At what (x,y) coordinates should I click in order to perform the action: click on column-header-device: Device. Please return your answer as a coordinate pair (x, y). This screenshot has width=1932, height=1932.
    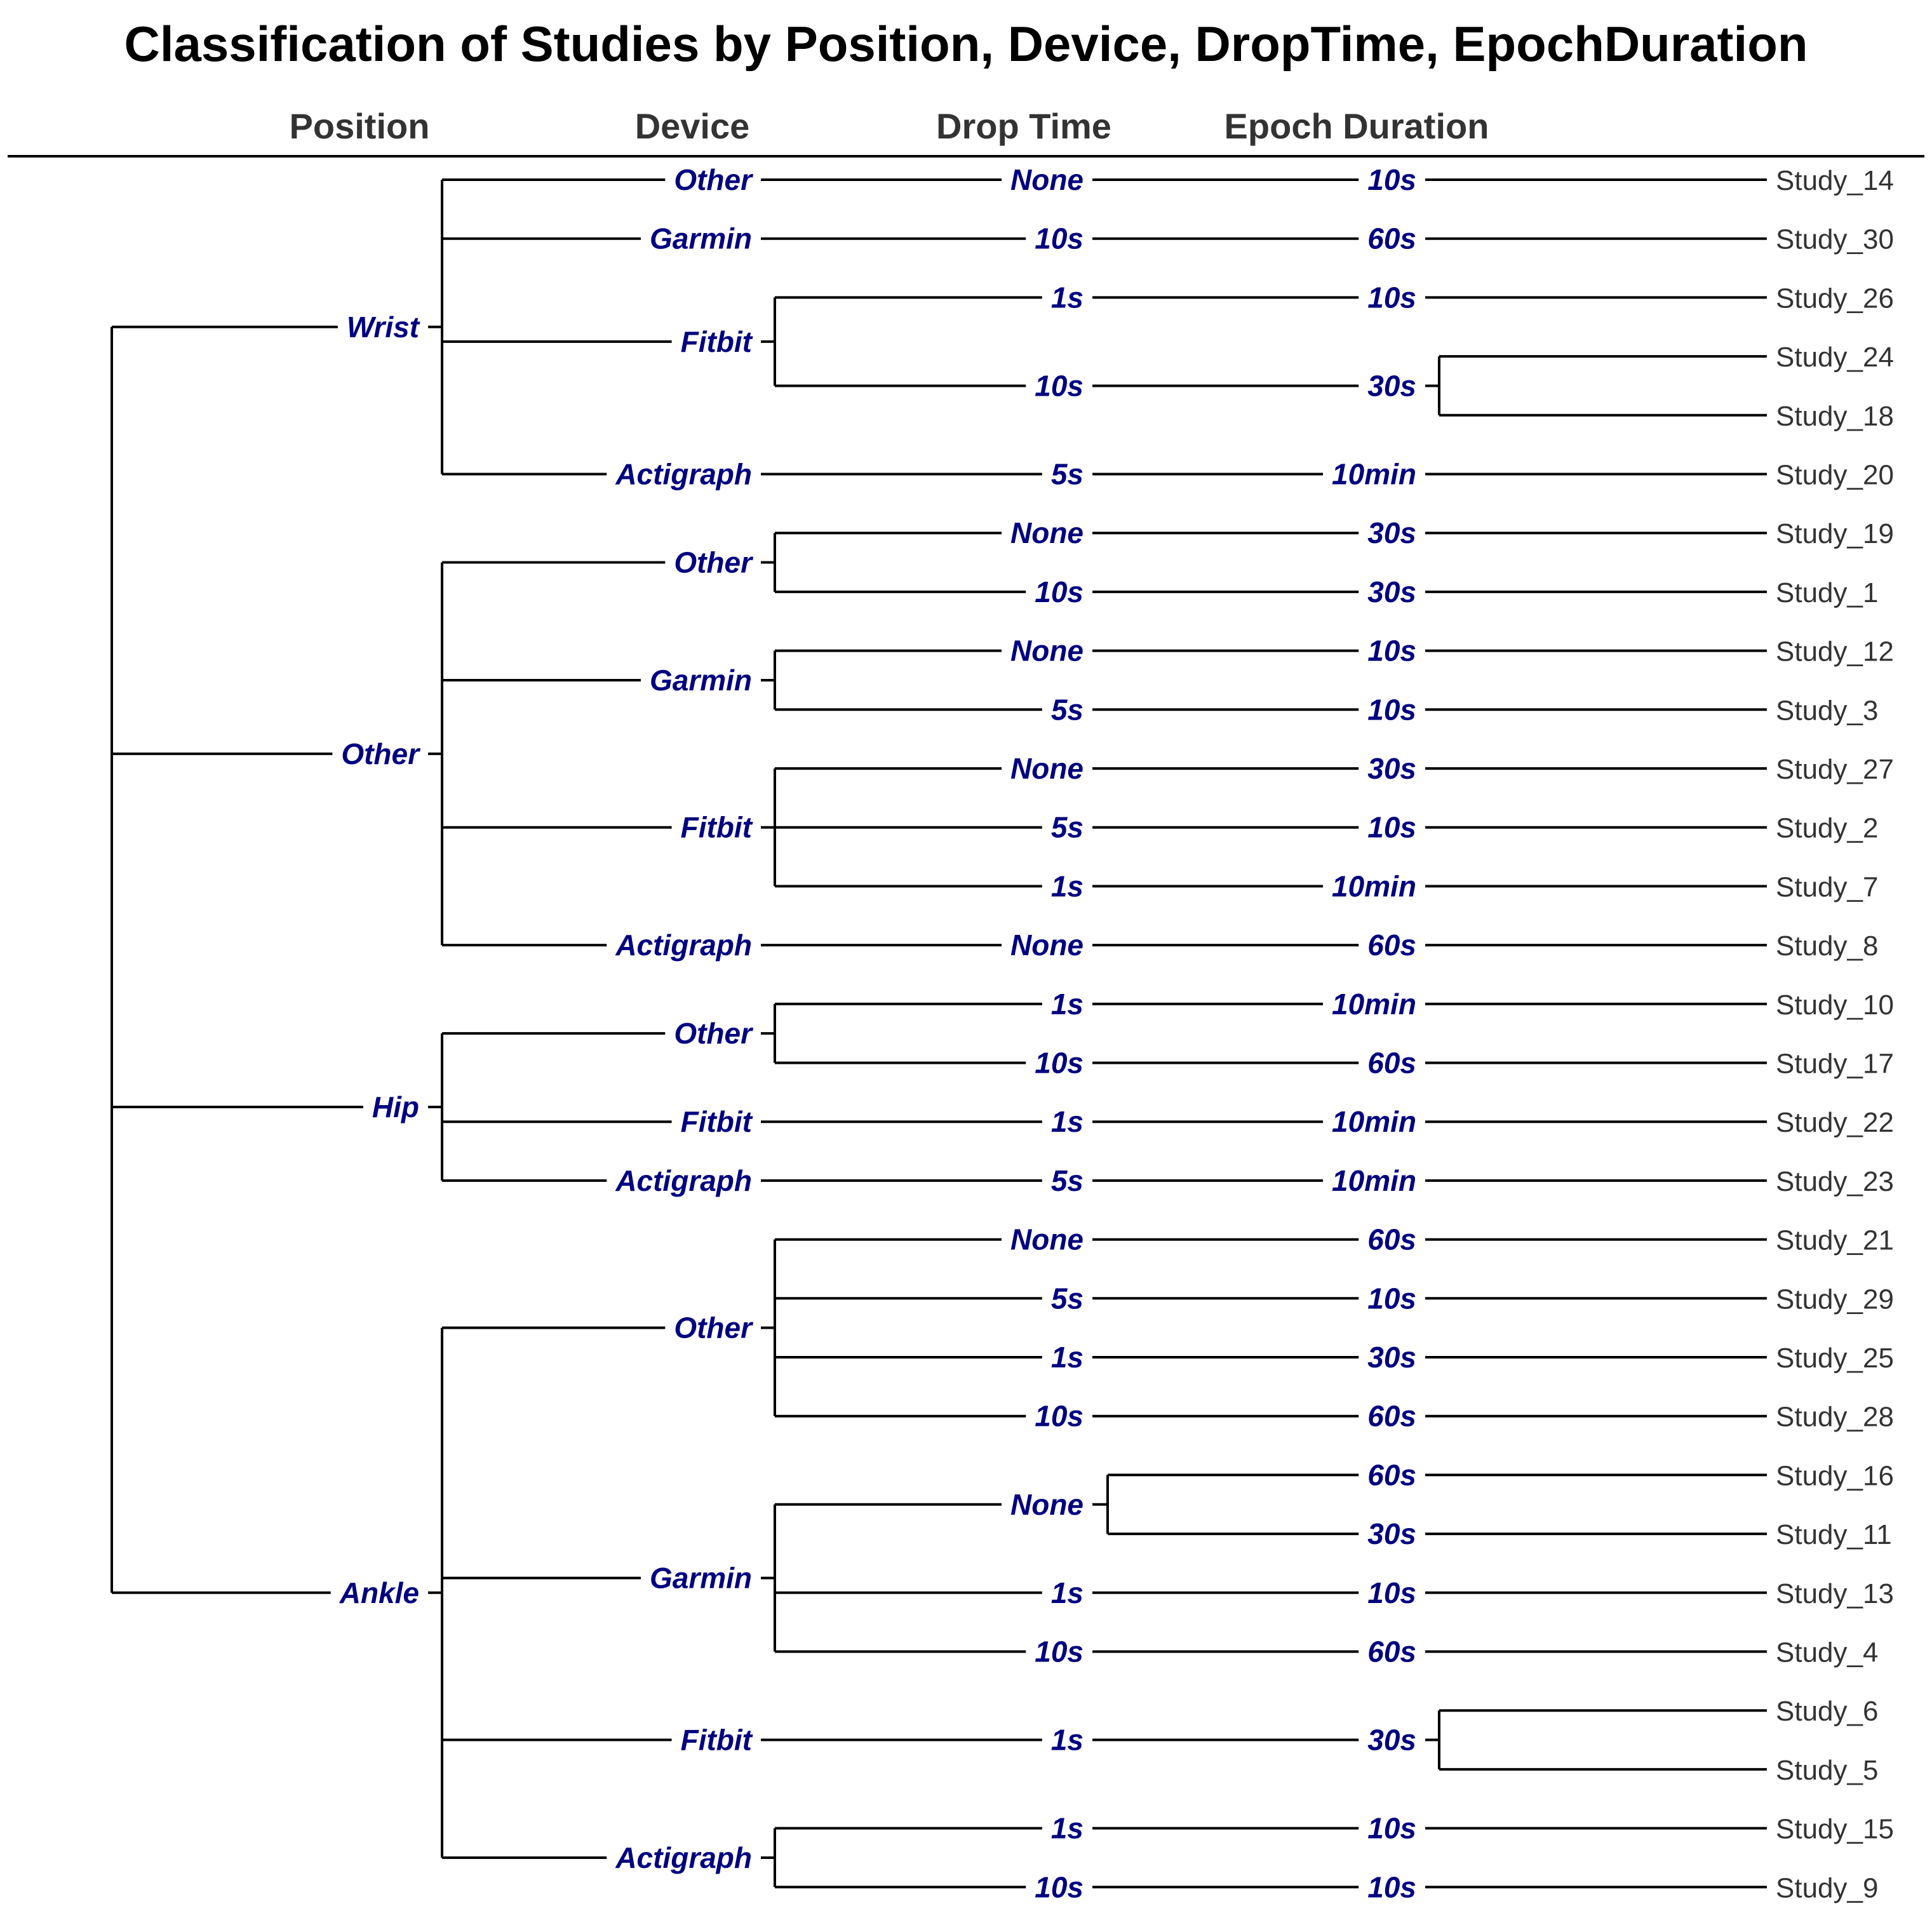
    Looking at the image, I should click on (692, 126).